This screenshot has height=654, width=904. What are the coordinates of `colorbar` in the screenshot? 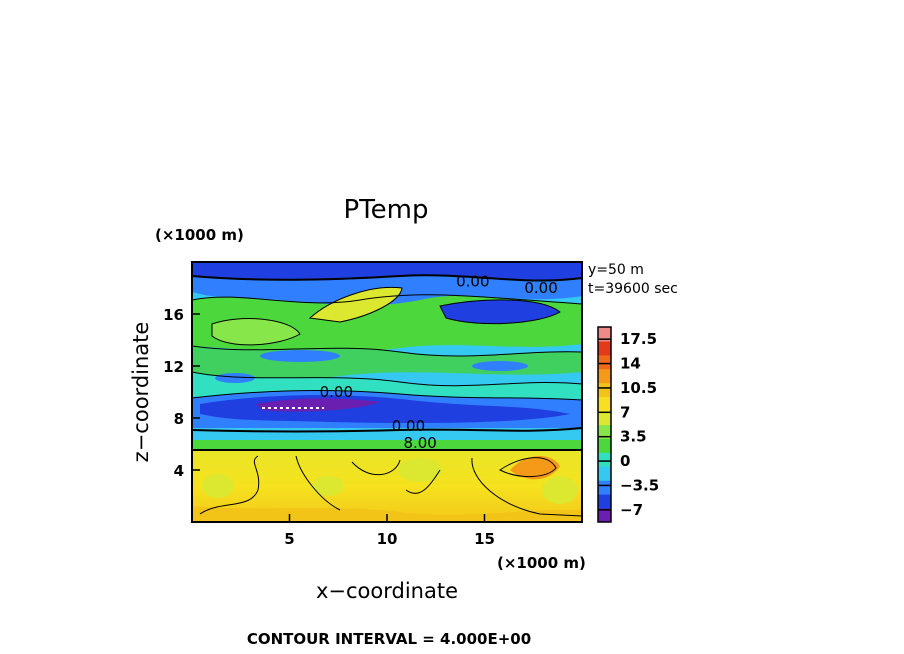 It's located at (604, 425).